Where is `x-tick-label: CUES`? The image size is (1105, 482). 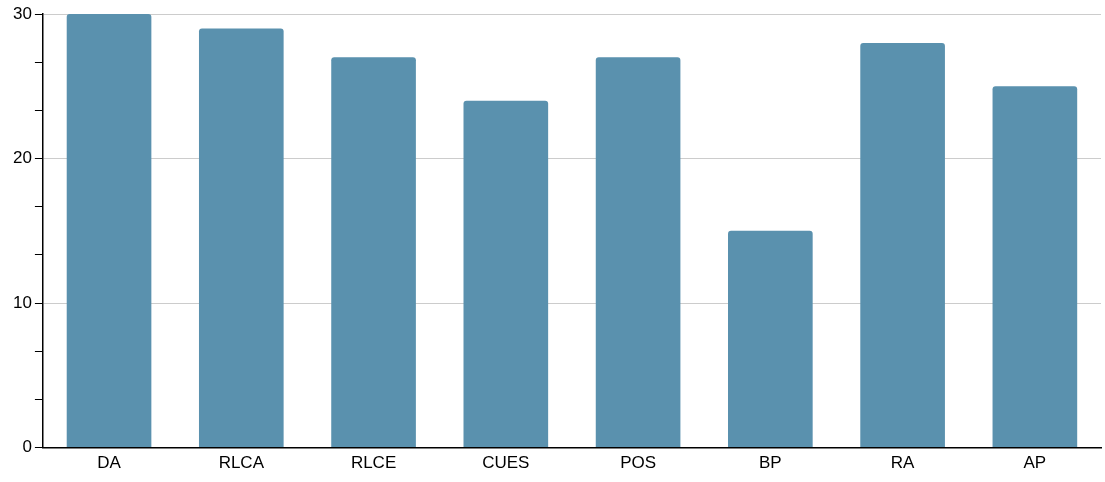 x-tick-label: CUES is located at coordinates (506, 463).